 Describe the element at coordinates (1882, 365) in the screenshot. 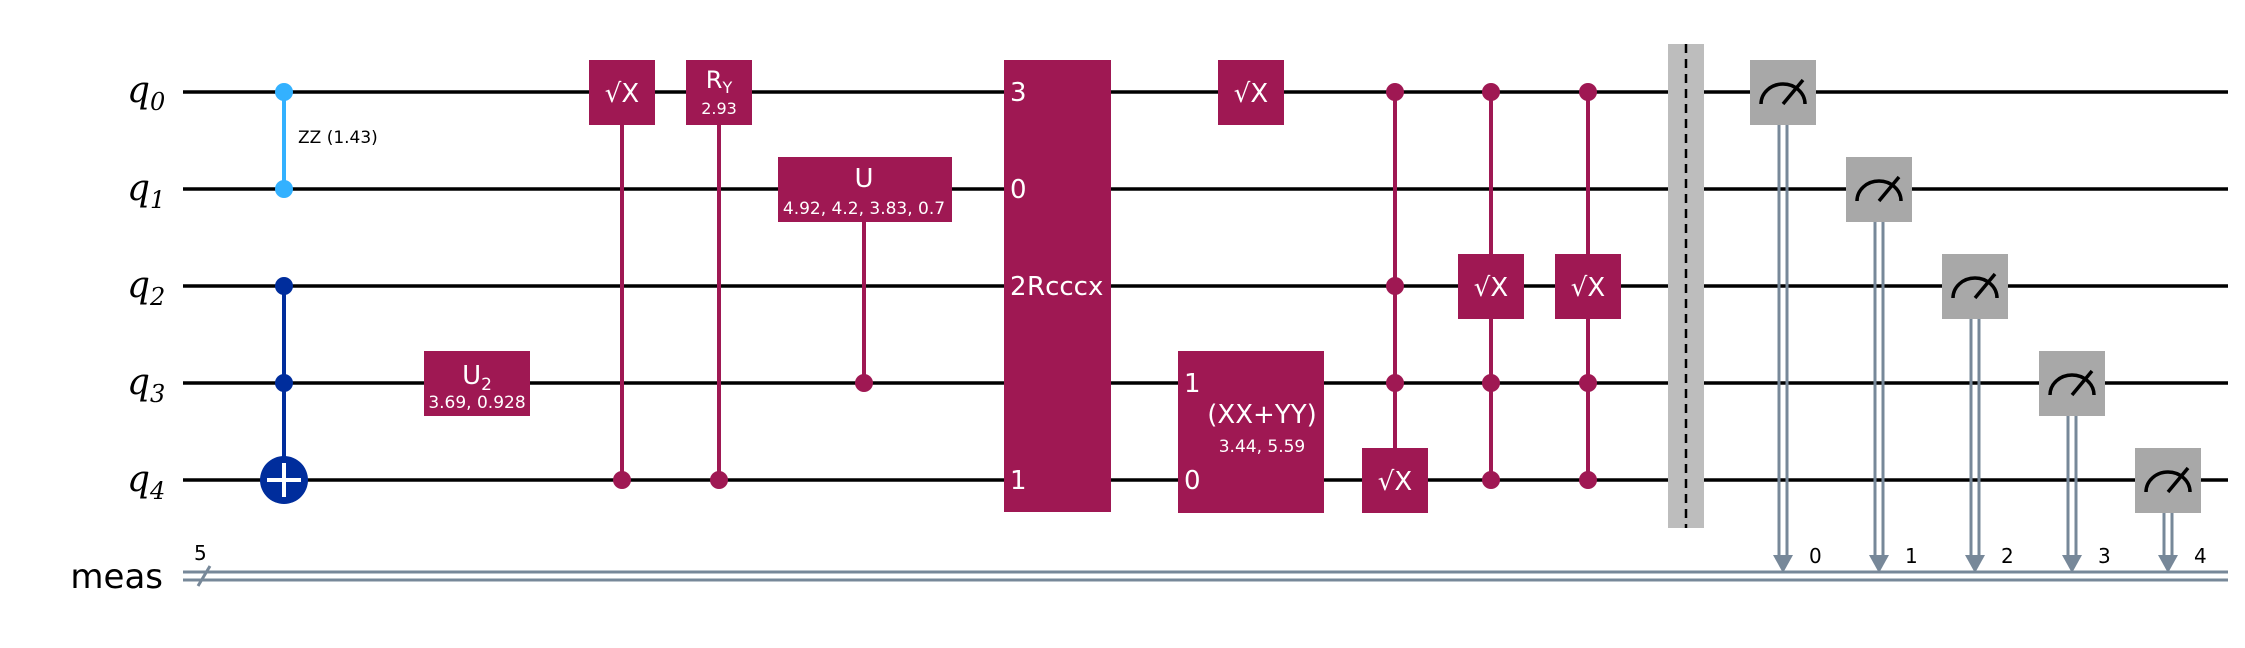

I see `measure-gate-q1: 1` at that location.